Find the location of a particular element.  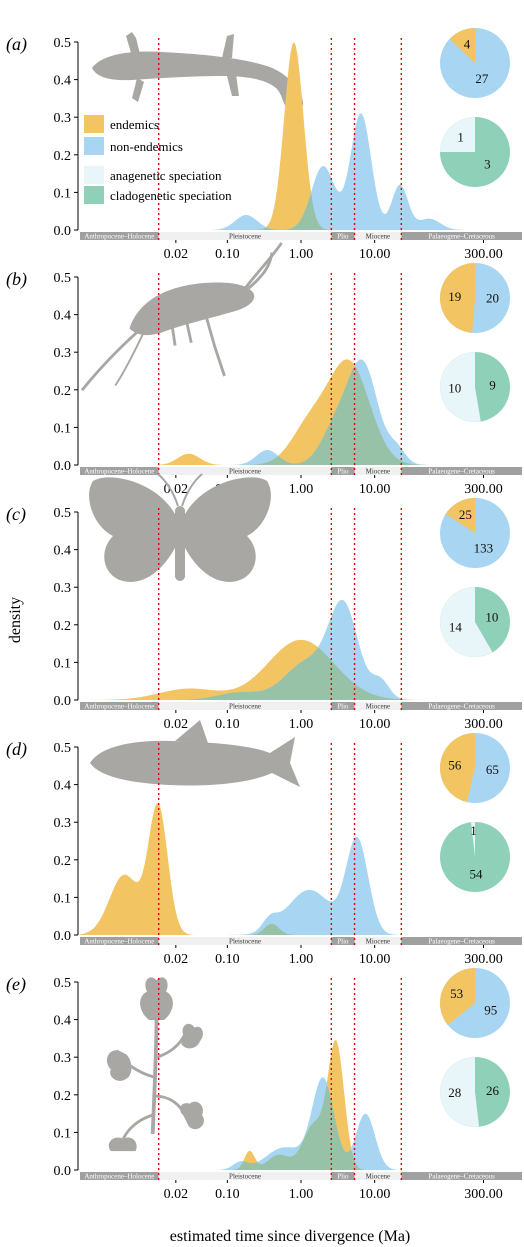

legend-label-anagenetic: anagenetic speciation is located at coordinates (166, 175).